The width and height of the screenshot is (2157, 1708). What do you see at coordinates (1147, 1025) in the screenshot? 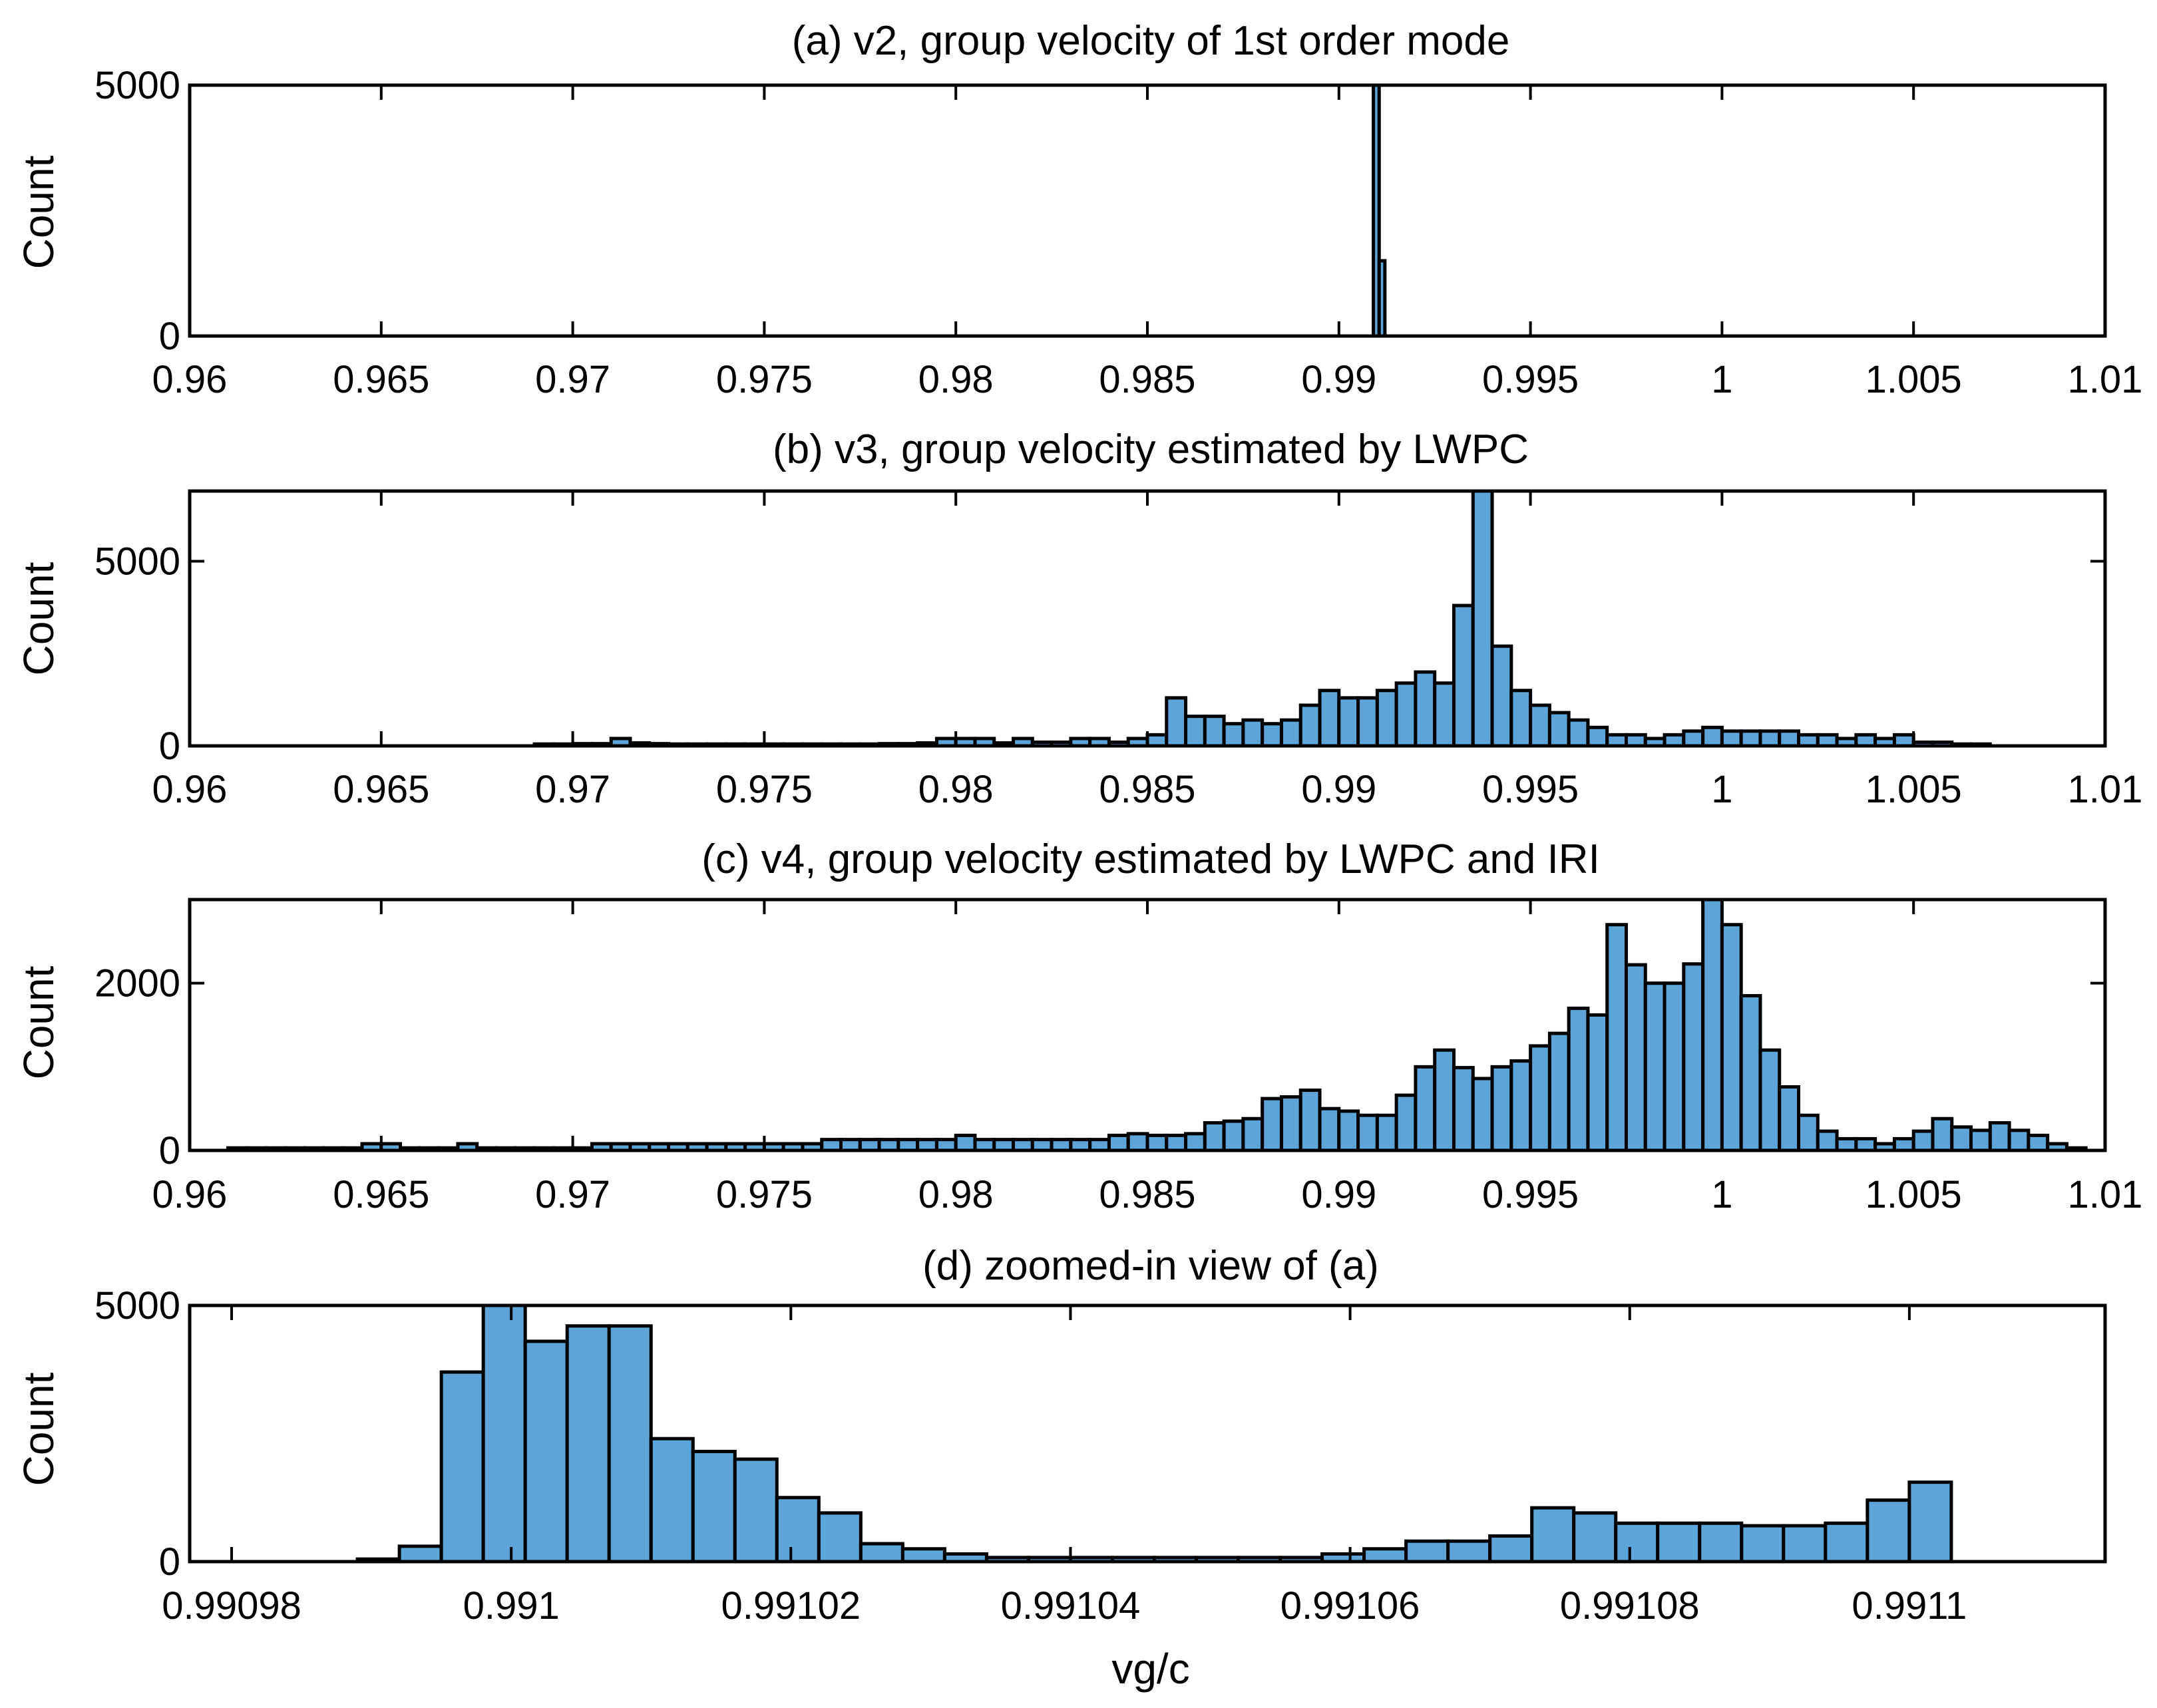
I see `panel-c-frame` at bounding box center [1147, 1025].